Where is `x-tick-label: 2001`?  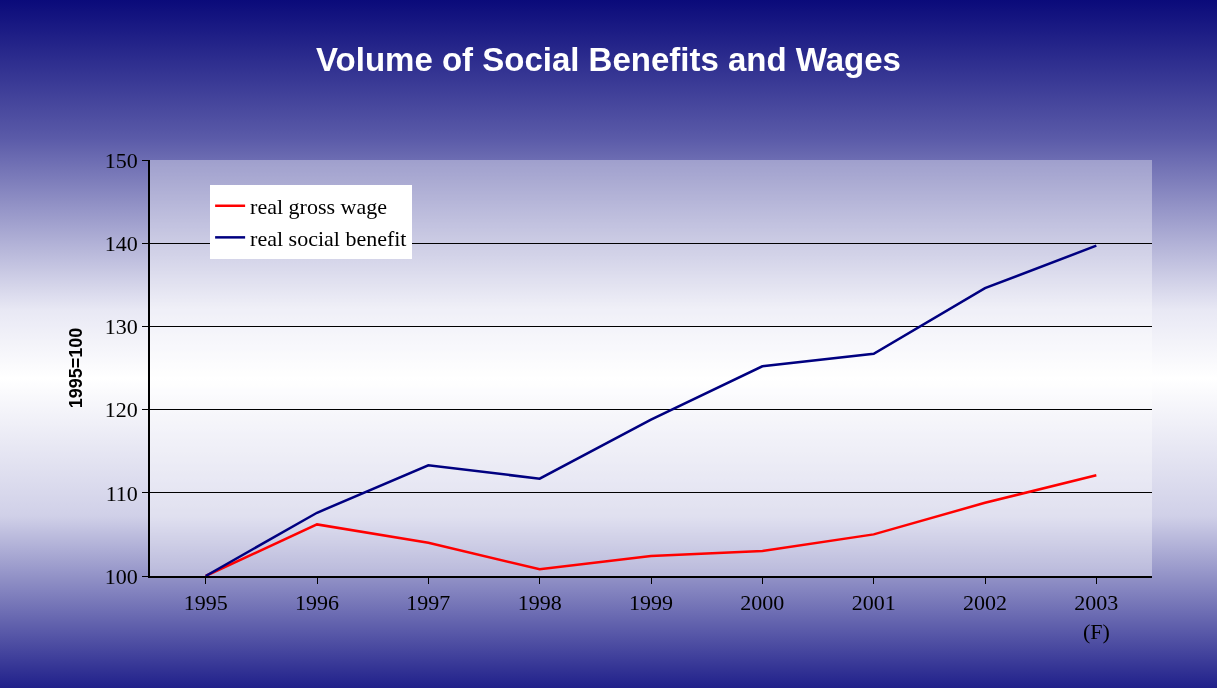
x-tick-label: 2001 is located at coordinates (873, 603).